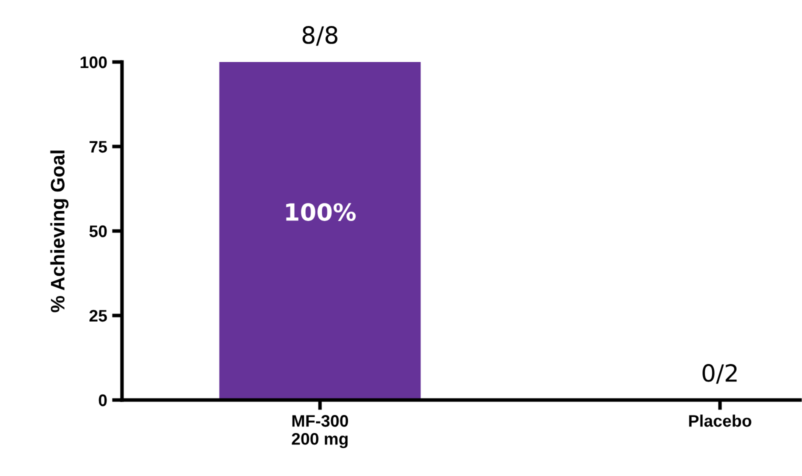  I want to click on annotation: 8/8, so click(320, 36).